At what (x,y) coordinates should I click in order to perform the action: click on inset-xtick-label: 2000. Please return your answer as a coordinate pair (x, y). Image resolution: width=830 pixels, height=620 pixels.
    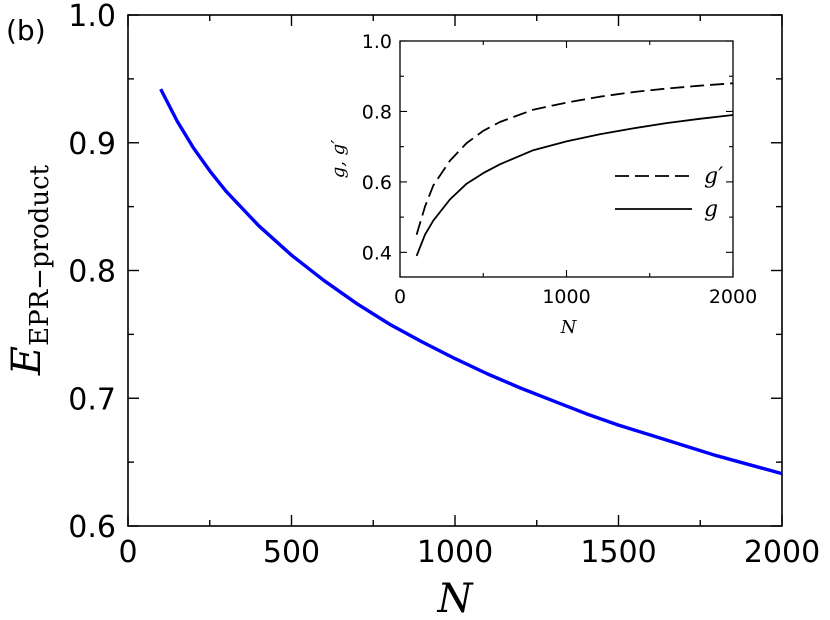
    Looking at the image, I should click on (733, 297).